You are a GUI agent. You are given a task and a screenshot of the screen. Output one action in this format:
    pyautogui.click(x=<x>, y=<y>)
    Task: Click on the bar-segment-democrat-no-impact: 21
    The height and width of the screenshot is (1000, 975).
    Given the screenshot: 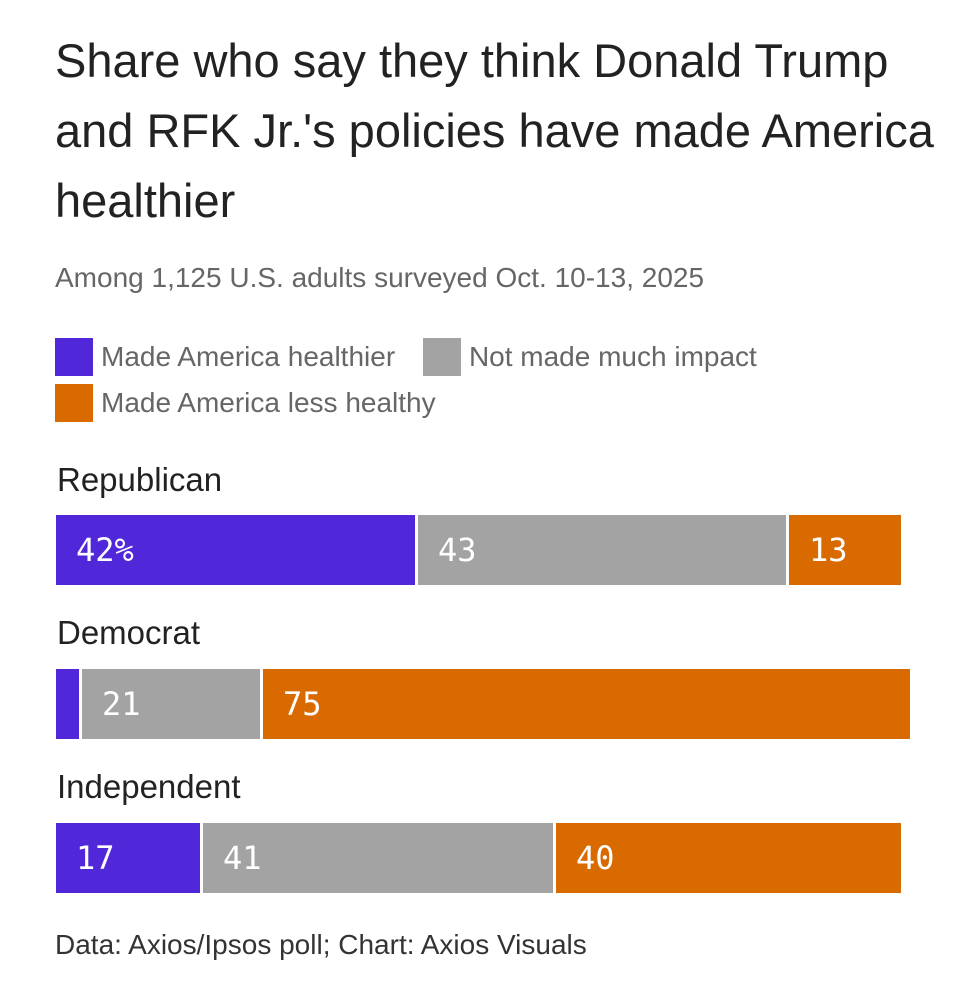 What is the action you would take?
    pyautogui.click(x=172, y=704)
    